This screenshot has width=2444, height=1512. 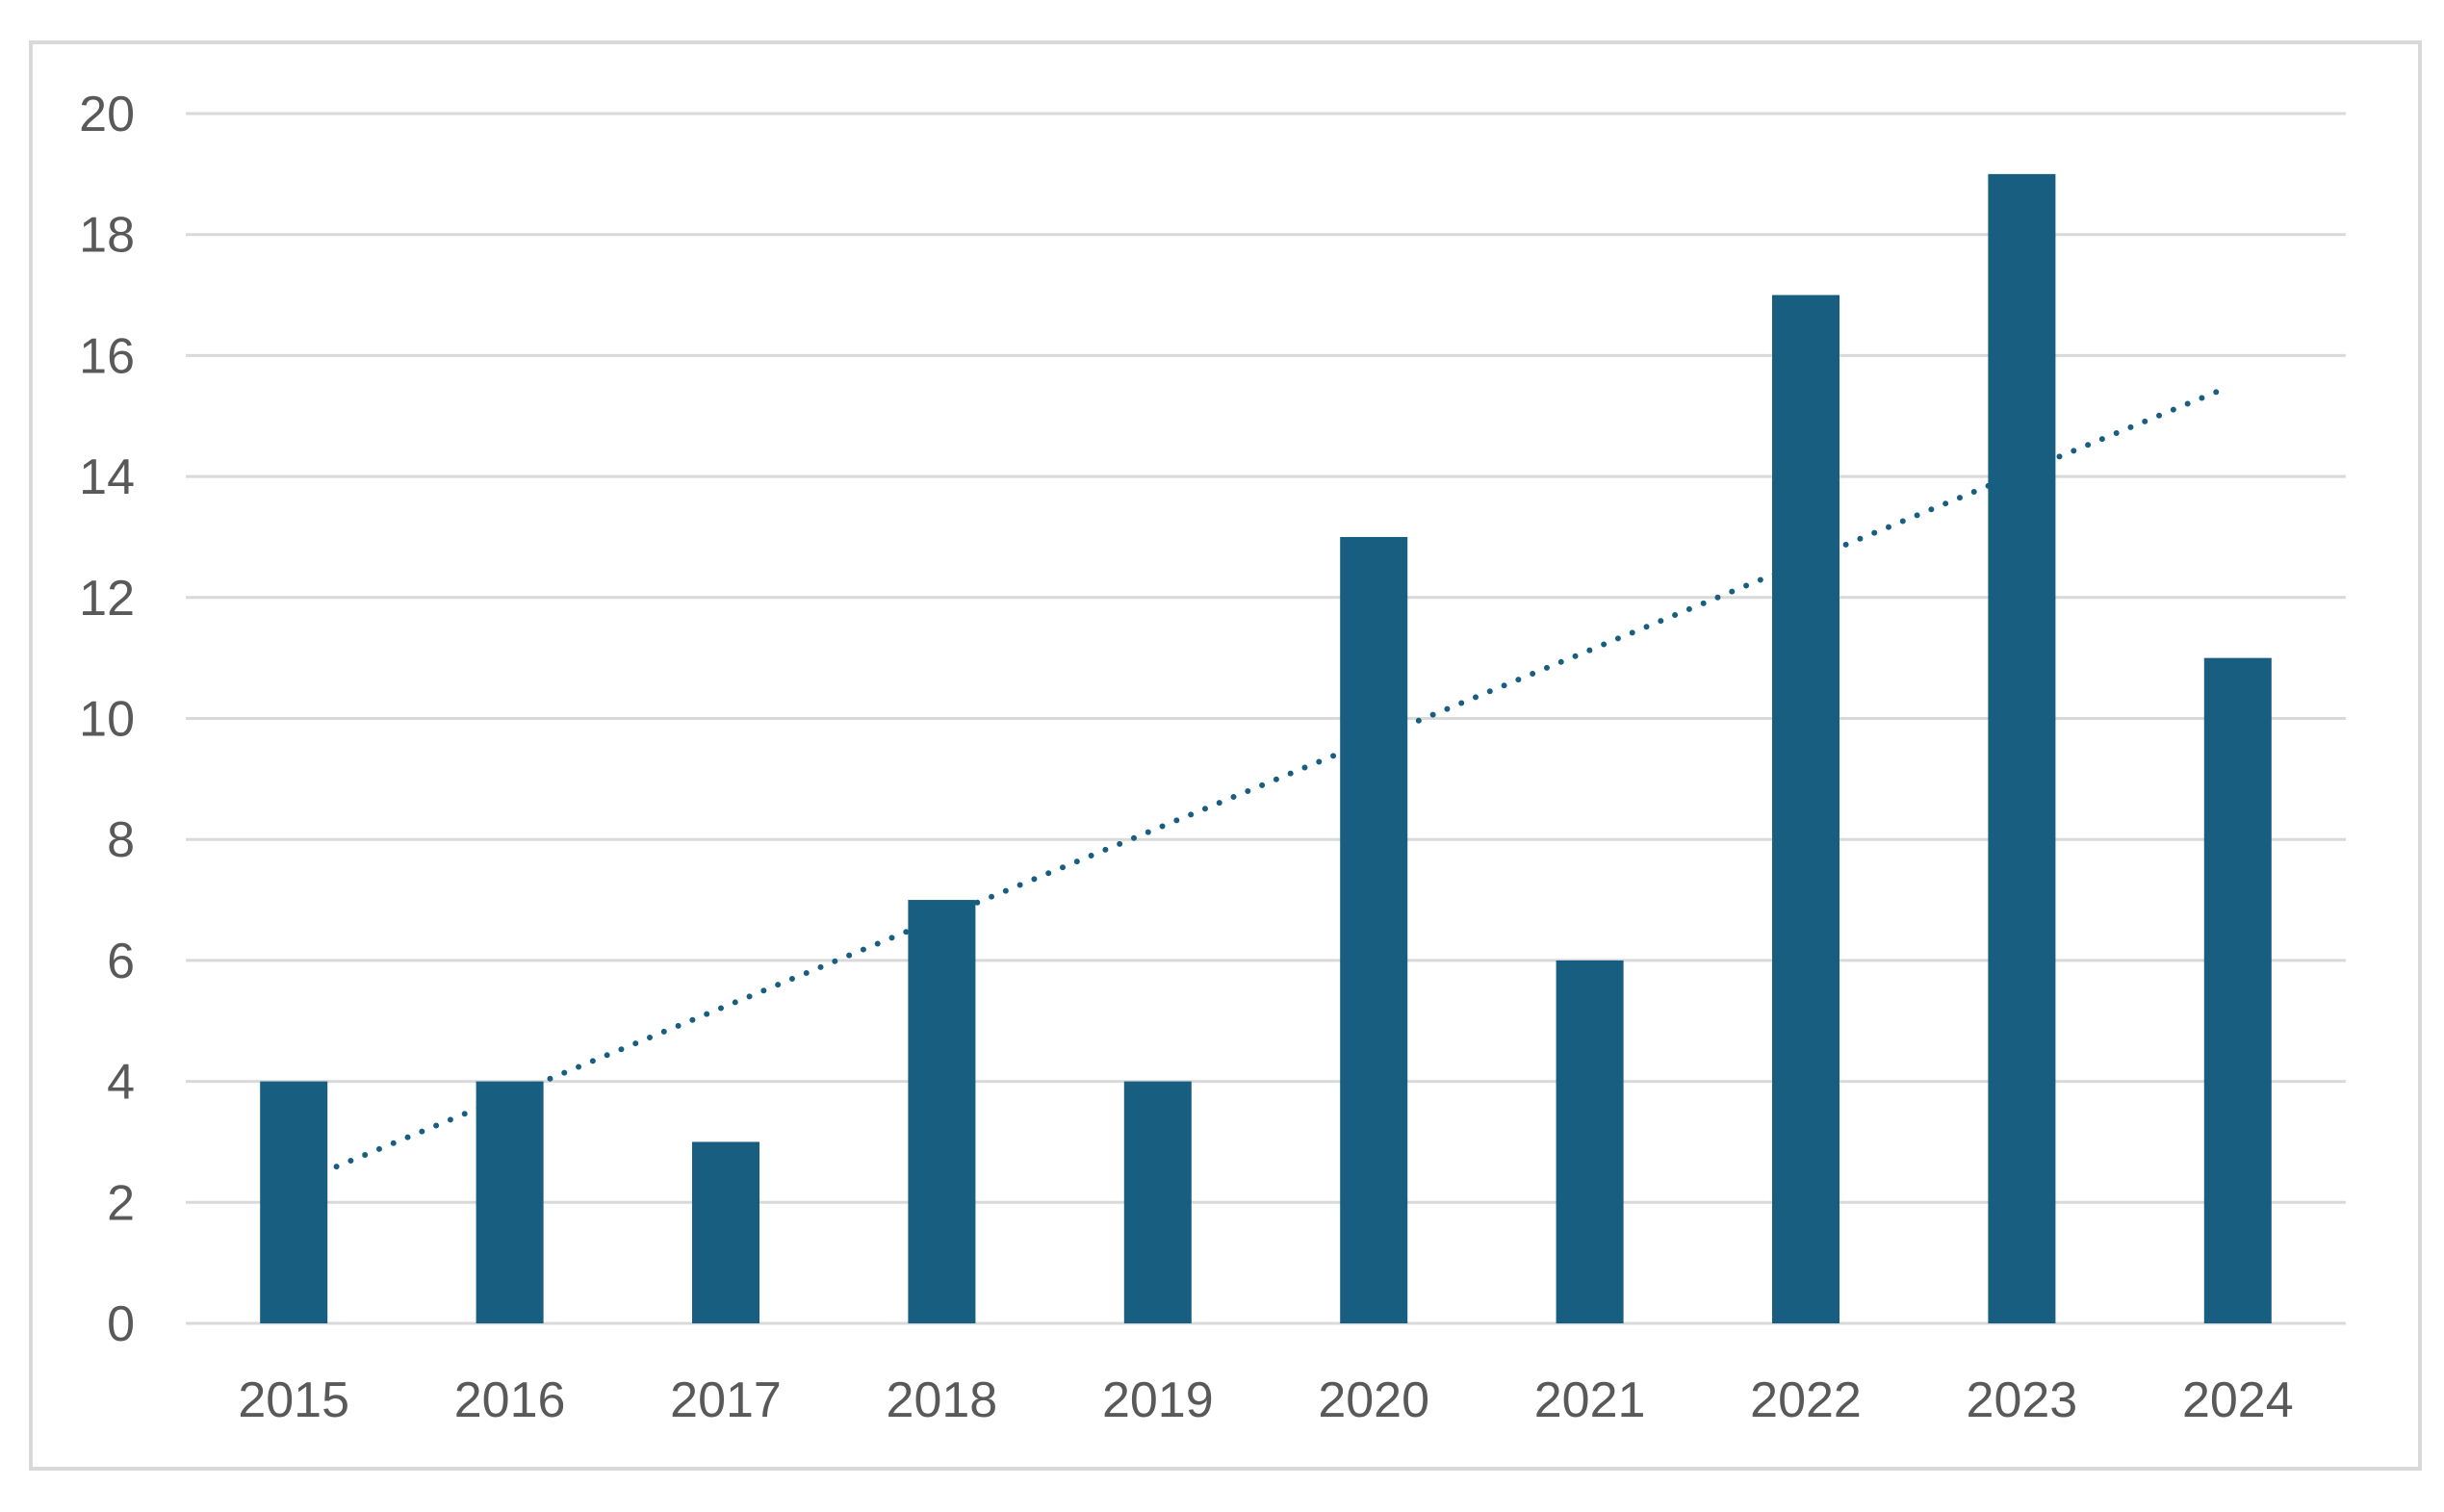 What do you see at coordinates (293, 1400) in the screenshot?
I see `x-tick-label-2015: 2015` at bounding box center [293, 1400].